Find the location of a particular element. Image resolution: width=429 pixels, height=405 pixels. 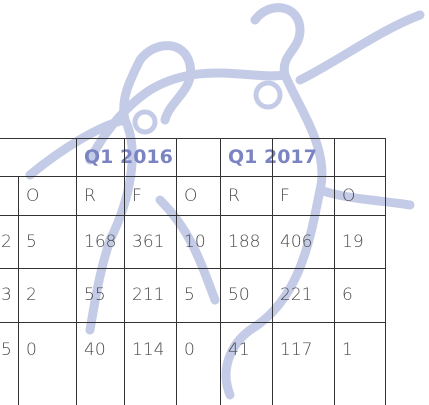

table-cell: 211 is located at coordinates (148, 295).